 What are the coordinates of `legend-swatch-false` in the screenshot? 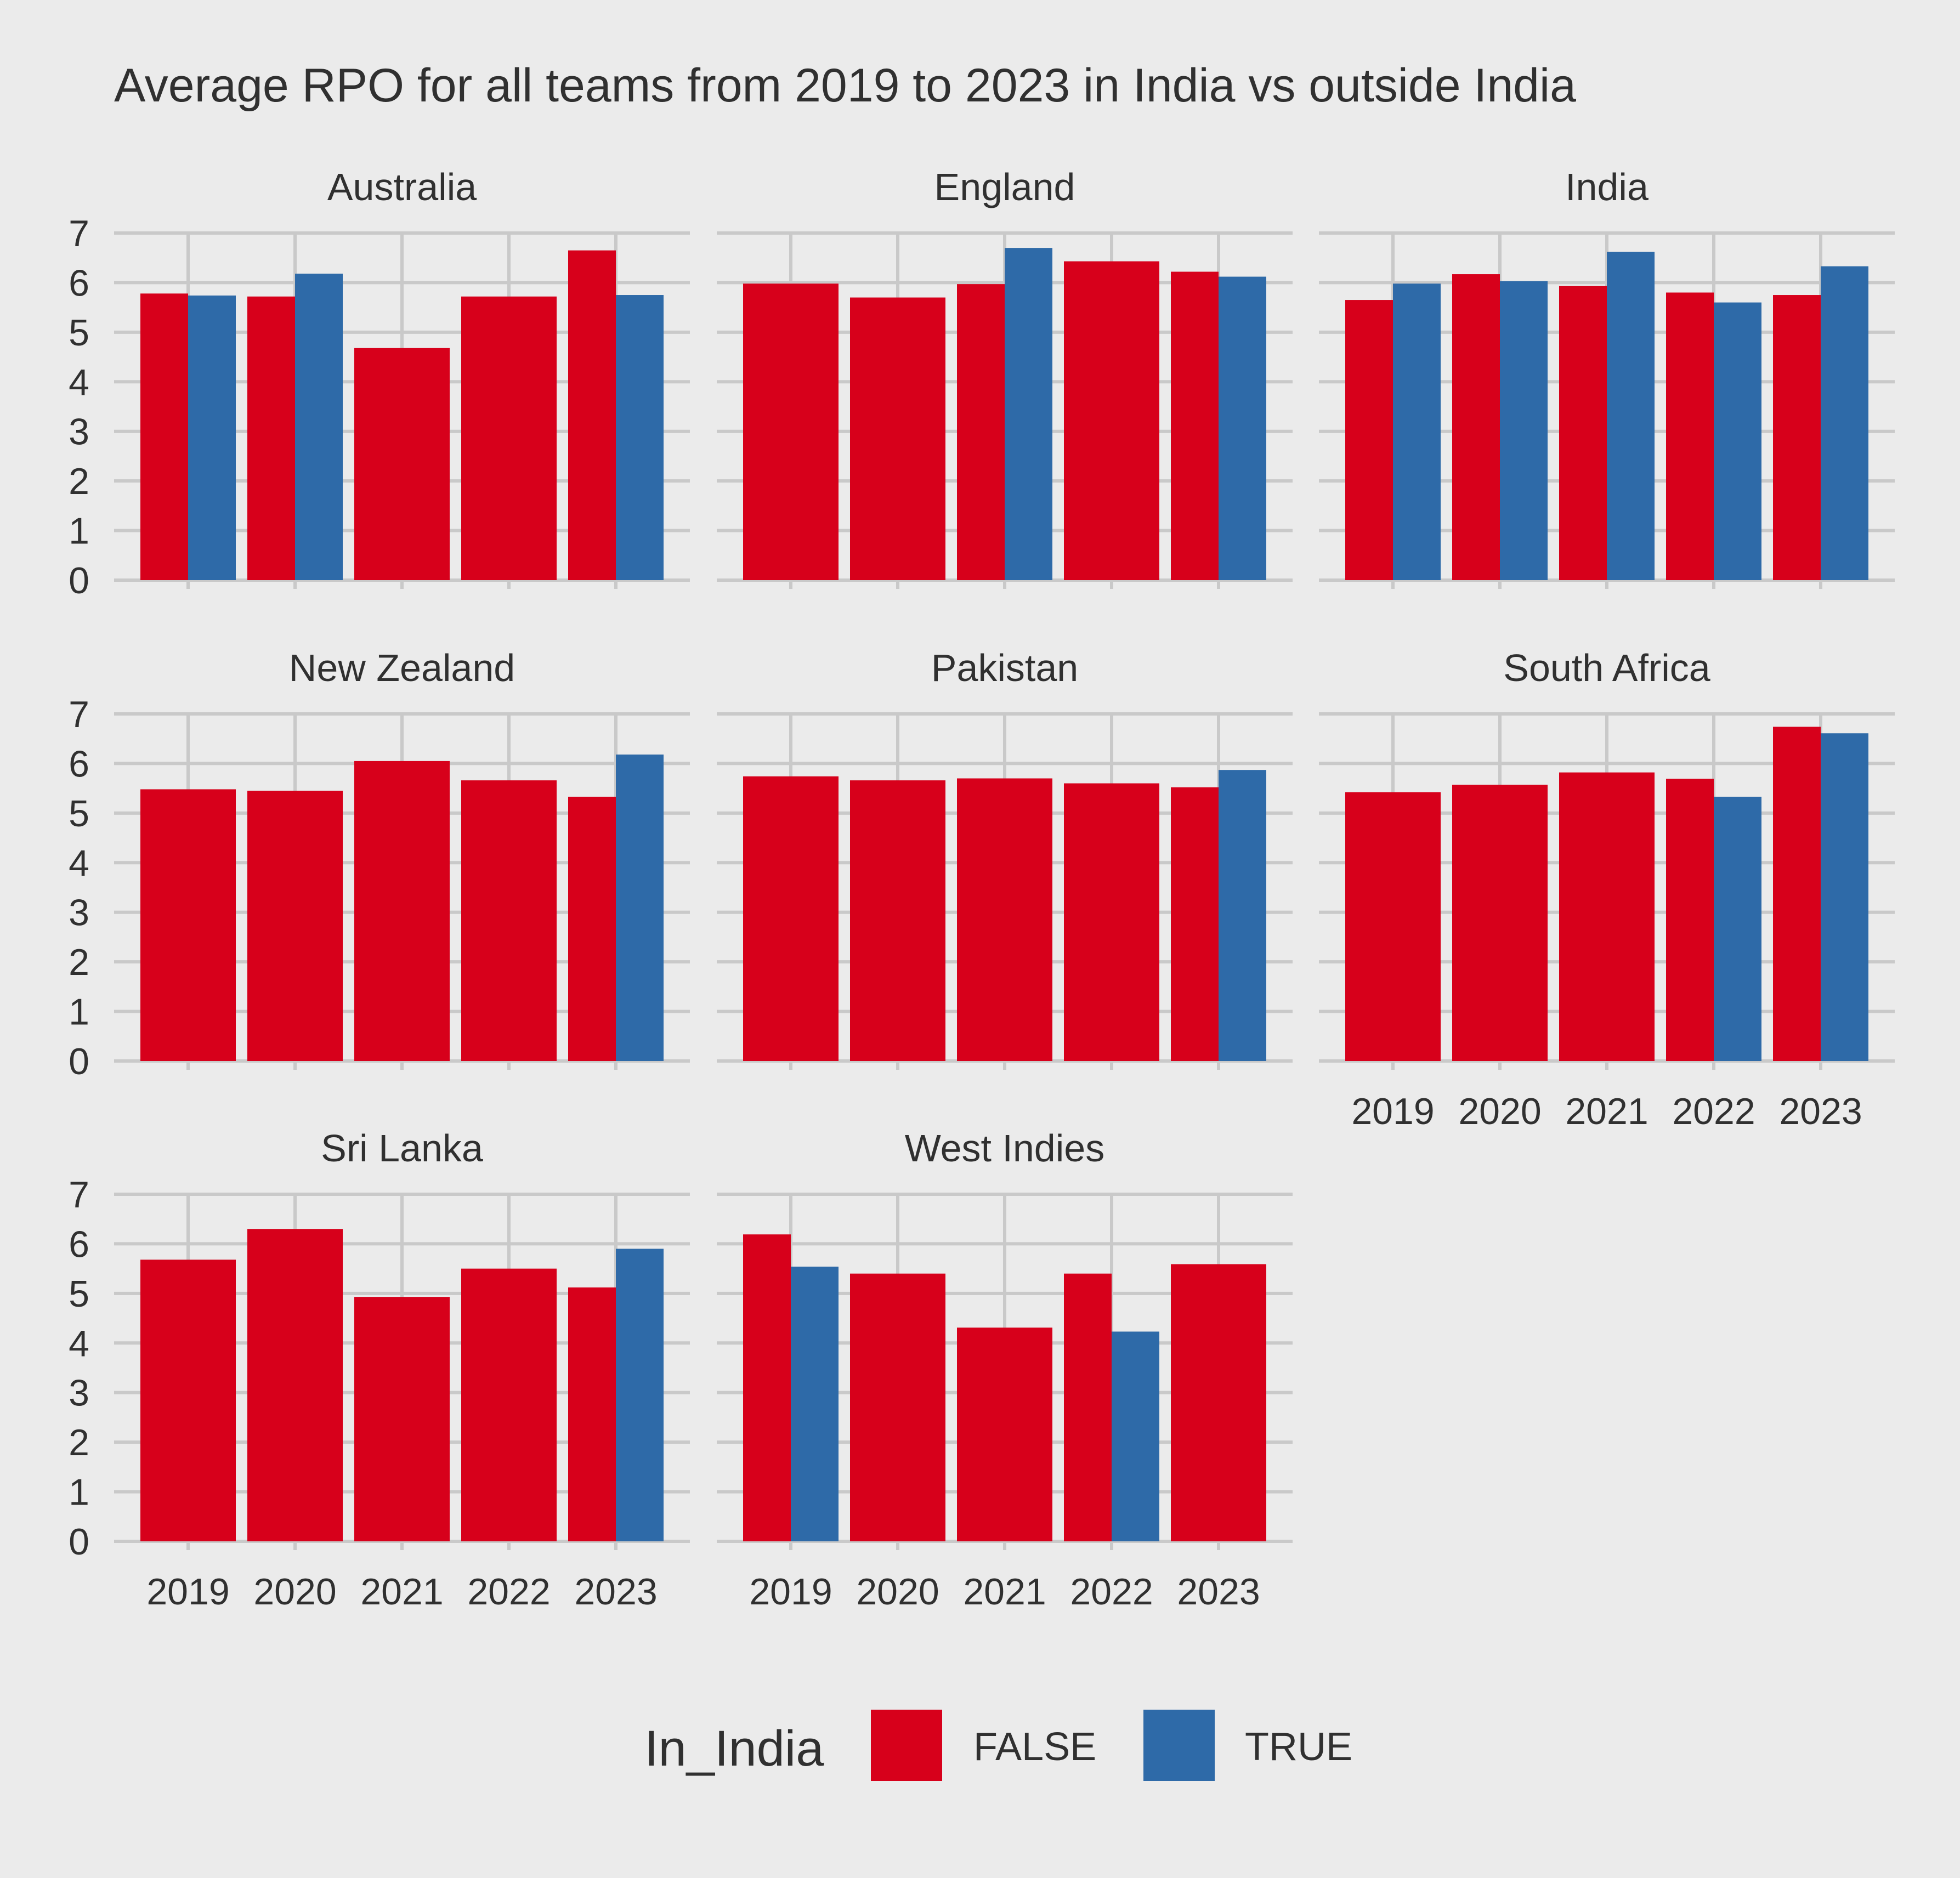 It's located at (906, 1745).